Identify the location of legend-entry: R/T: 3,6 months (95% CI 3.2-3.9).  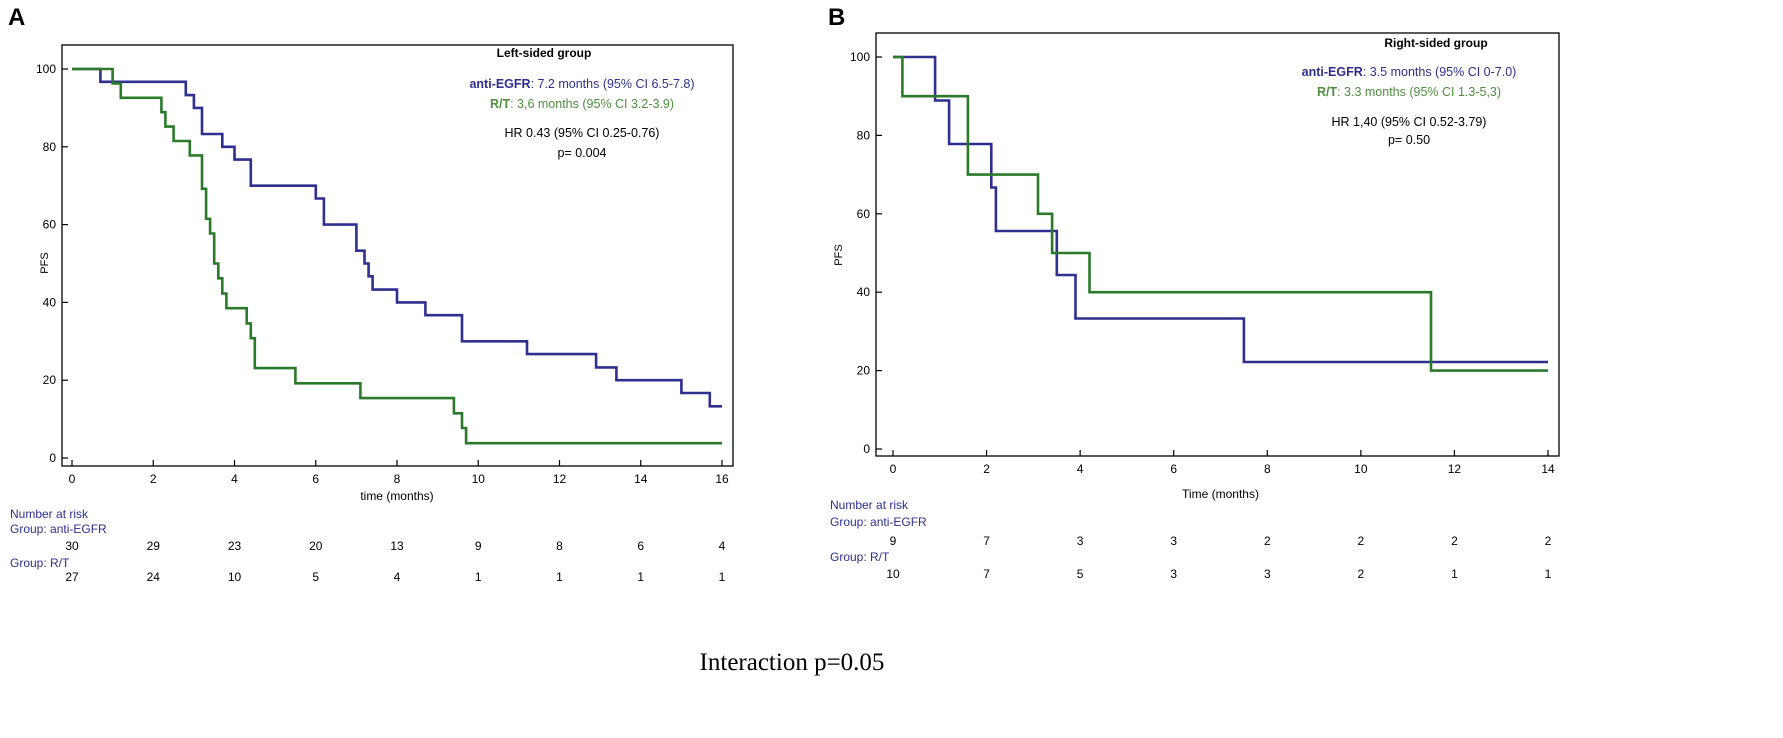
(582, 104).